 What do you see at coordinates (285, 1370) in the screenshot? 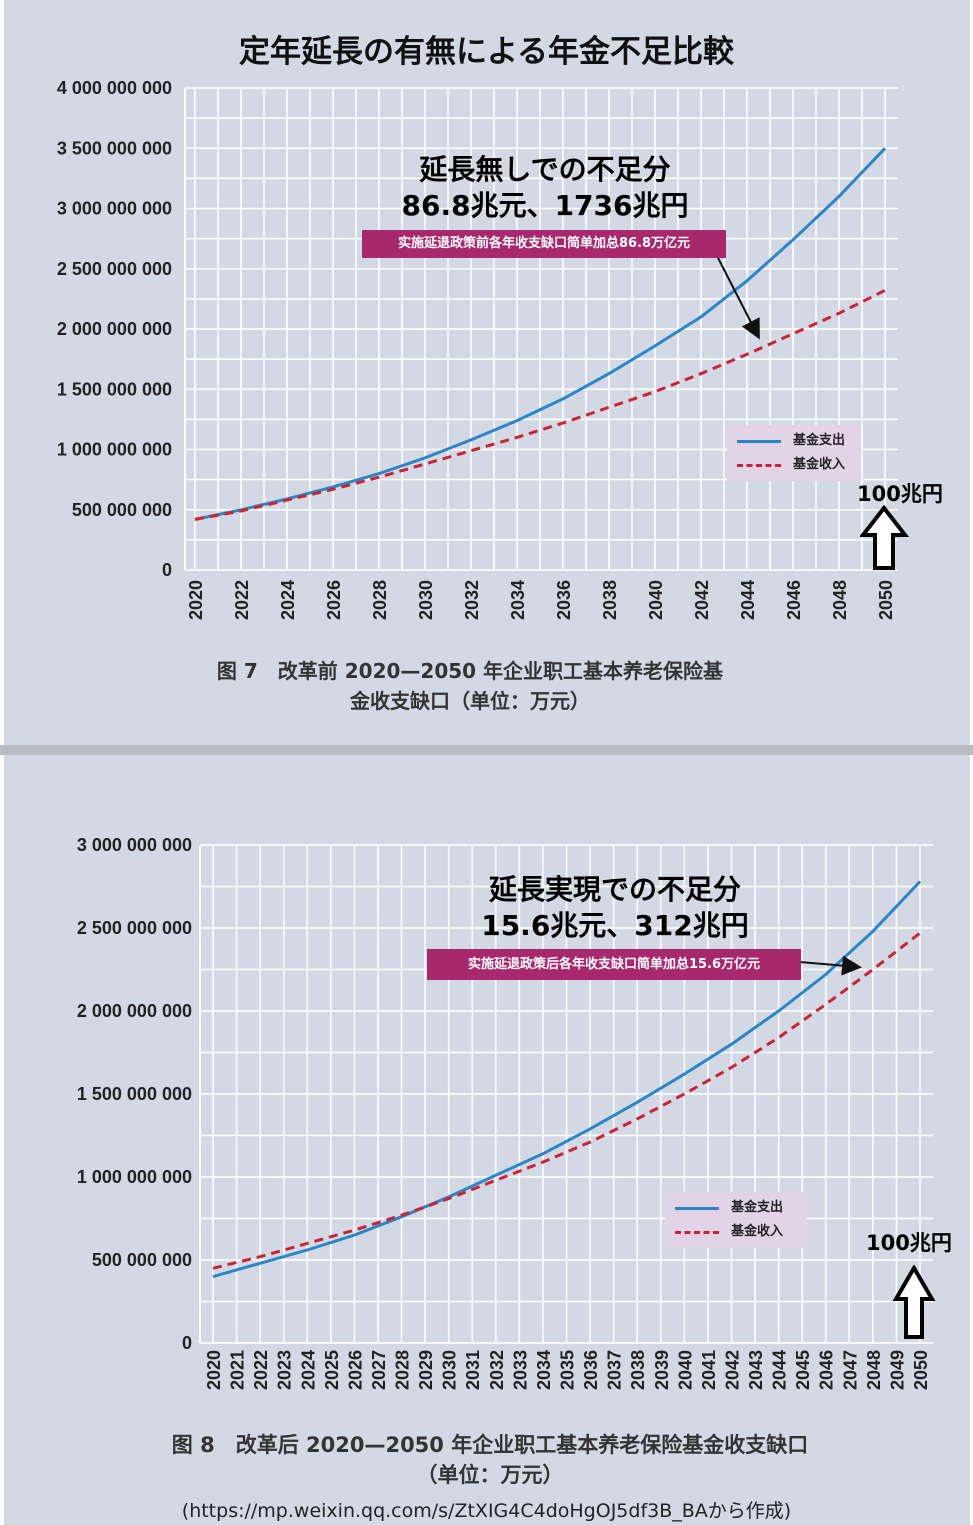
I see `x-tick-label: 2023` at bounding box center [285, 1370].